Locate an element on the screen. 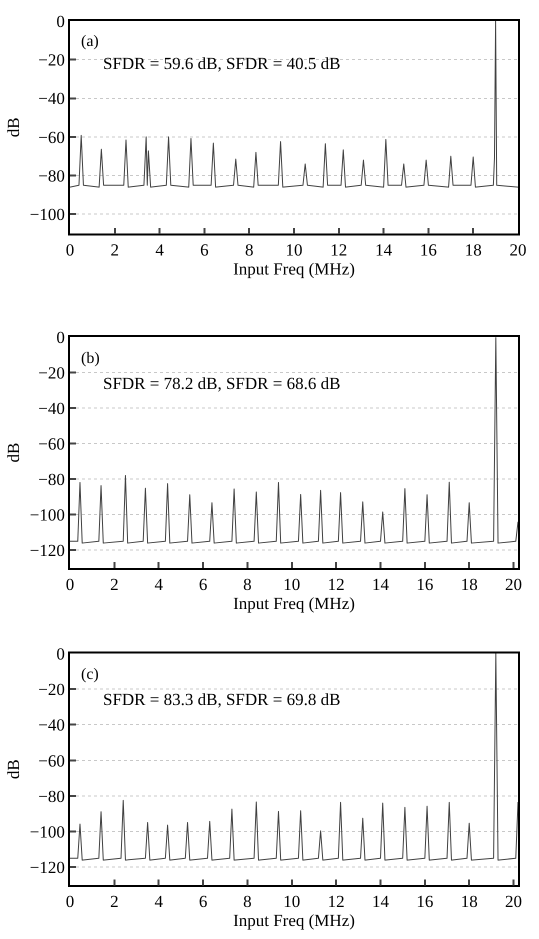 The image size is (539, 939). line-series is located at coordinates (294, 104).